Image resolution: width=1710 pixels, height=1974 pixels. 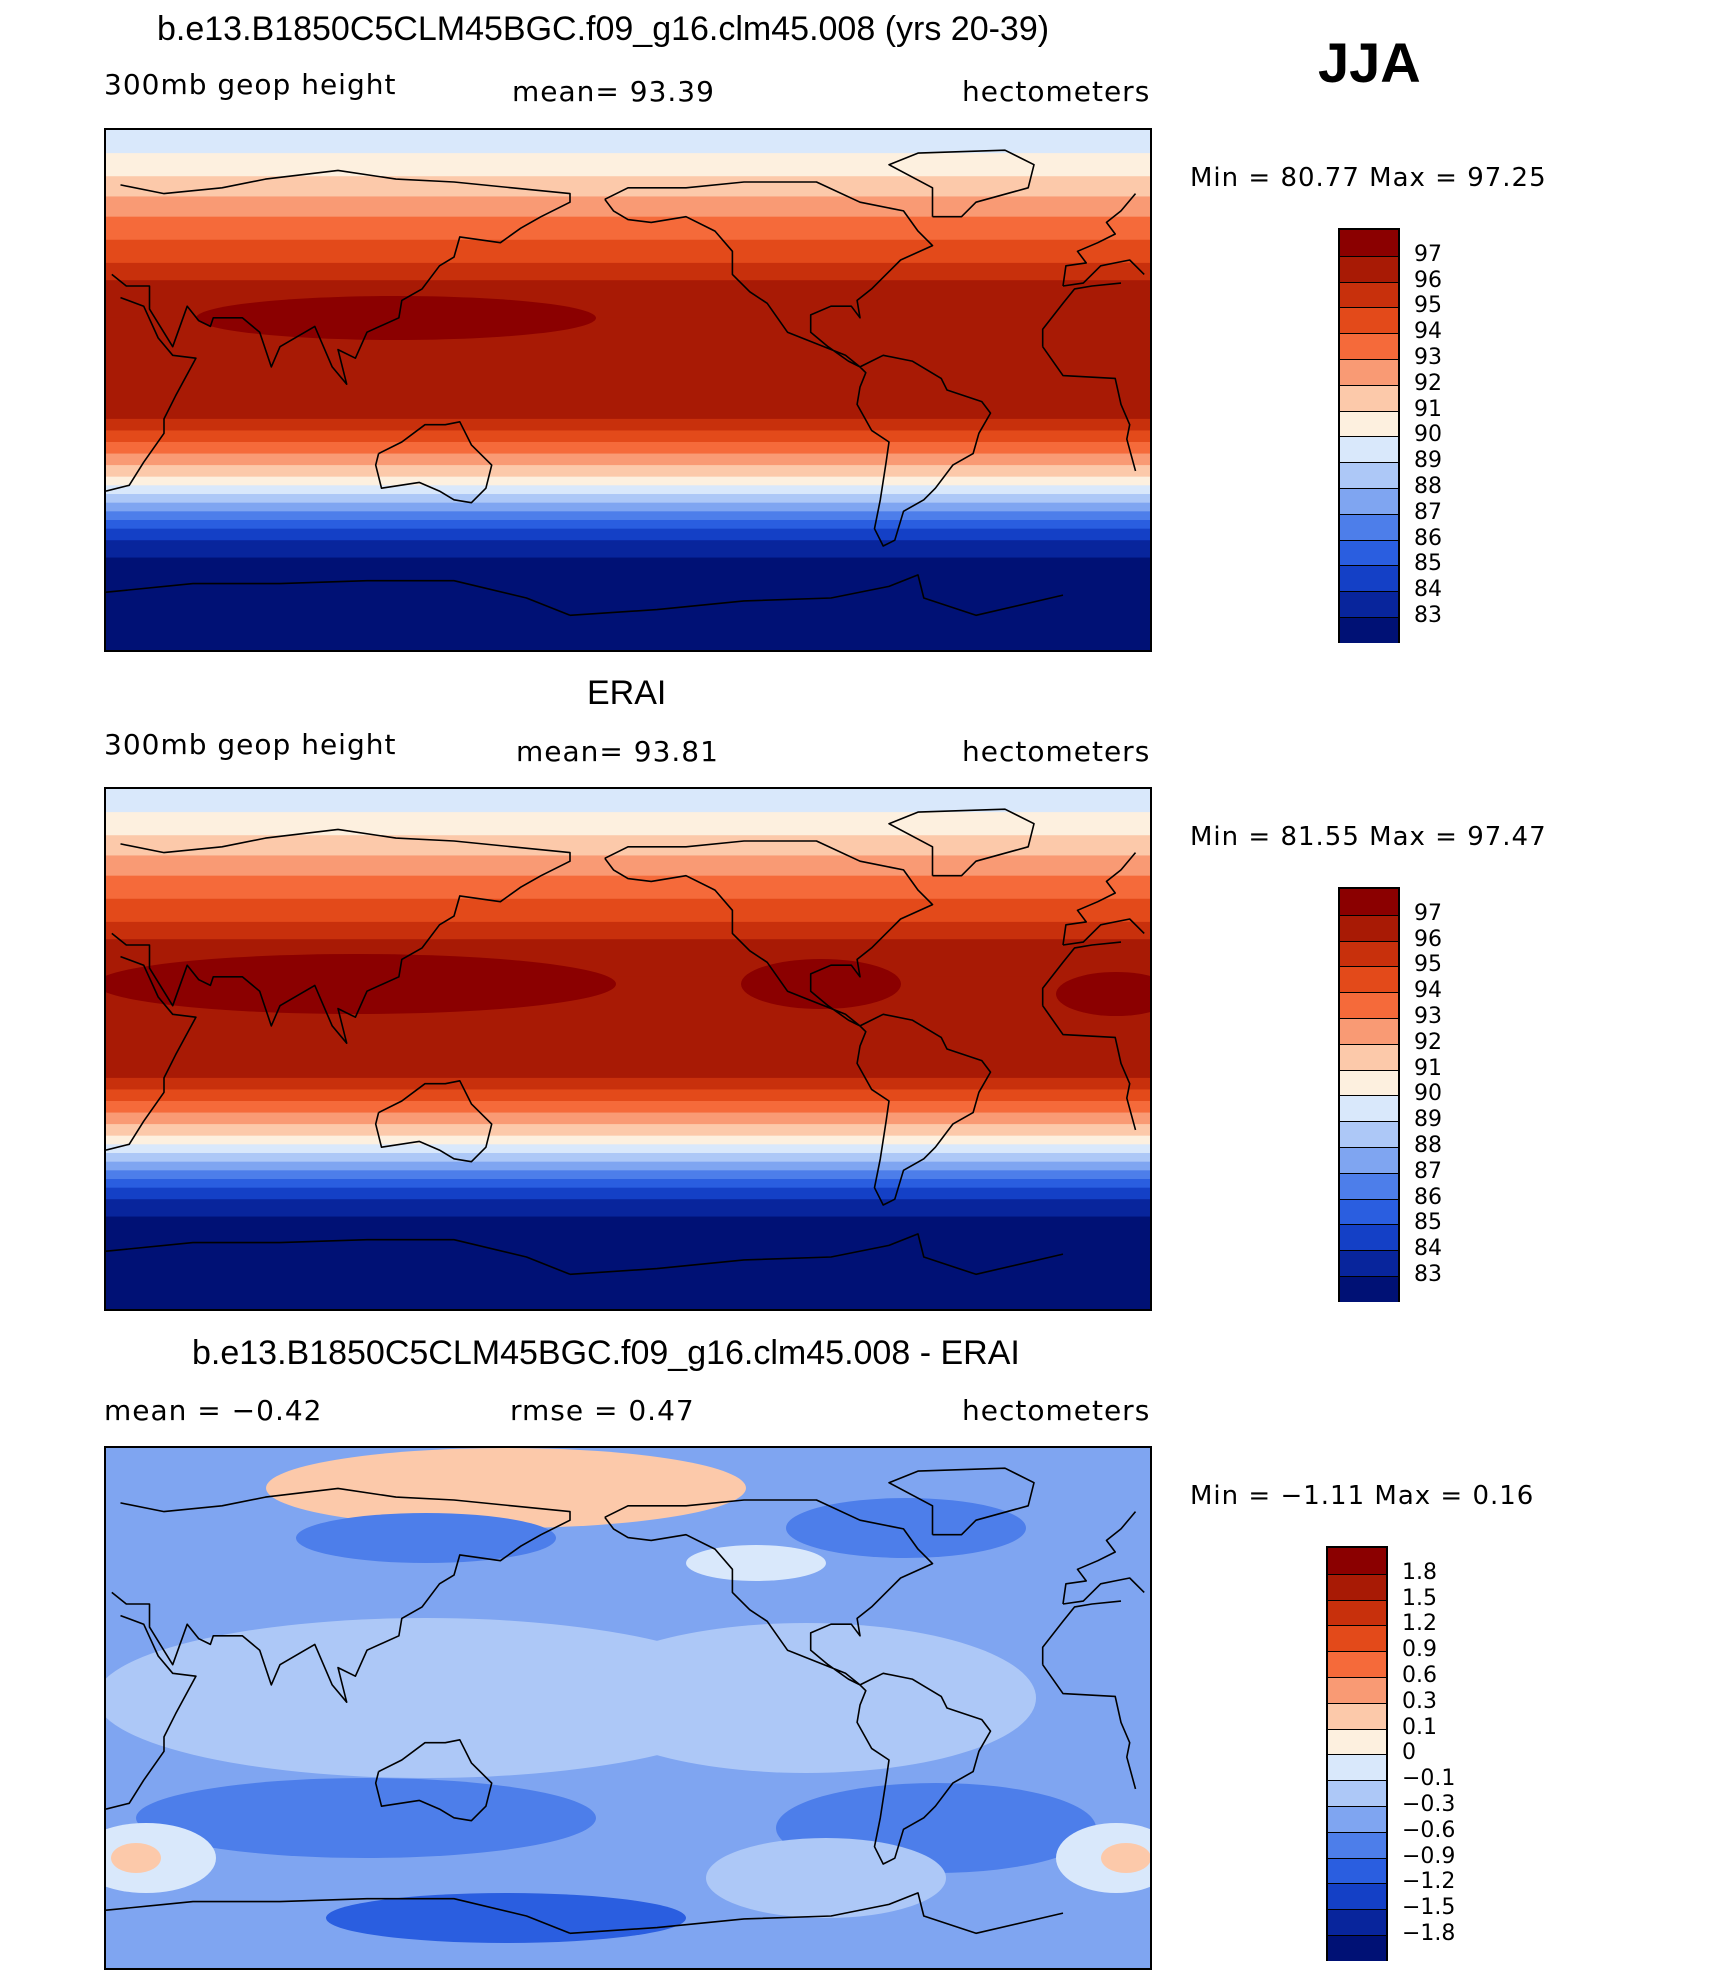 What do you see at coordinates (1362, 1496) in the screenshot?
I see `panel-3-minmax: Min = −1.11 Max = 0.16` at bounding box center [1362, 1496].